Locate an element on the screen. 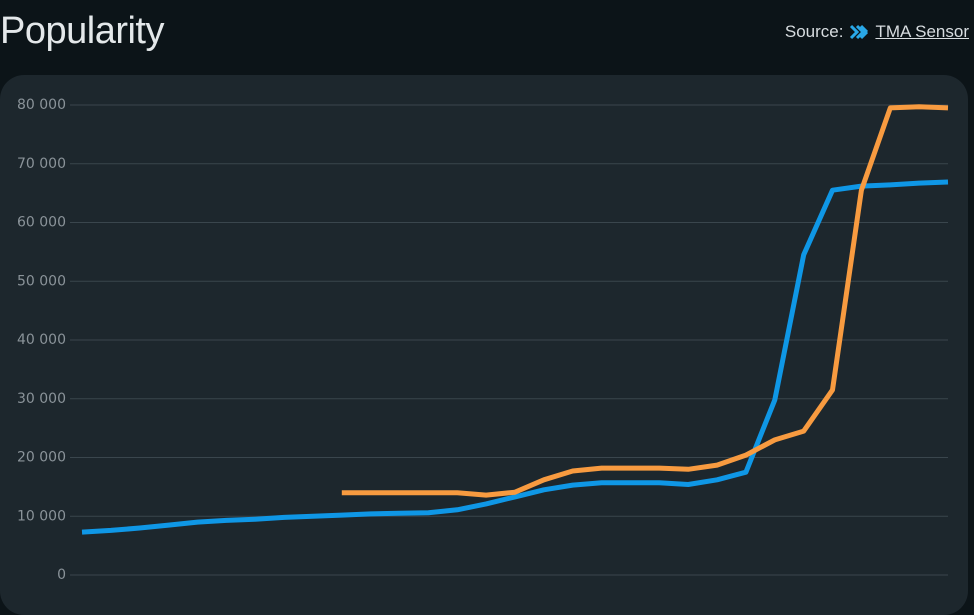 The image size is (974, 615). source-label: Source: is located at coordinates (814, 31).